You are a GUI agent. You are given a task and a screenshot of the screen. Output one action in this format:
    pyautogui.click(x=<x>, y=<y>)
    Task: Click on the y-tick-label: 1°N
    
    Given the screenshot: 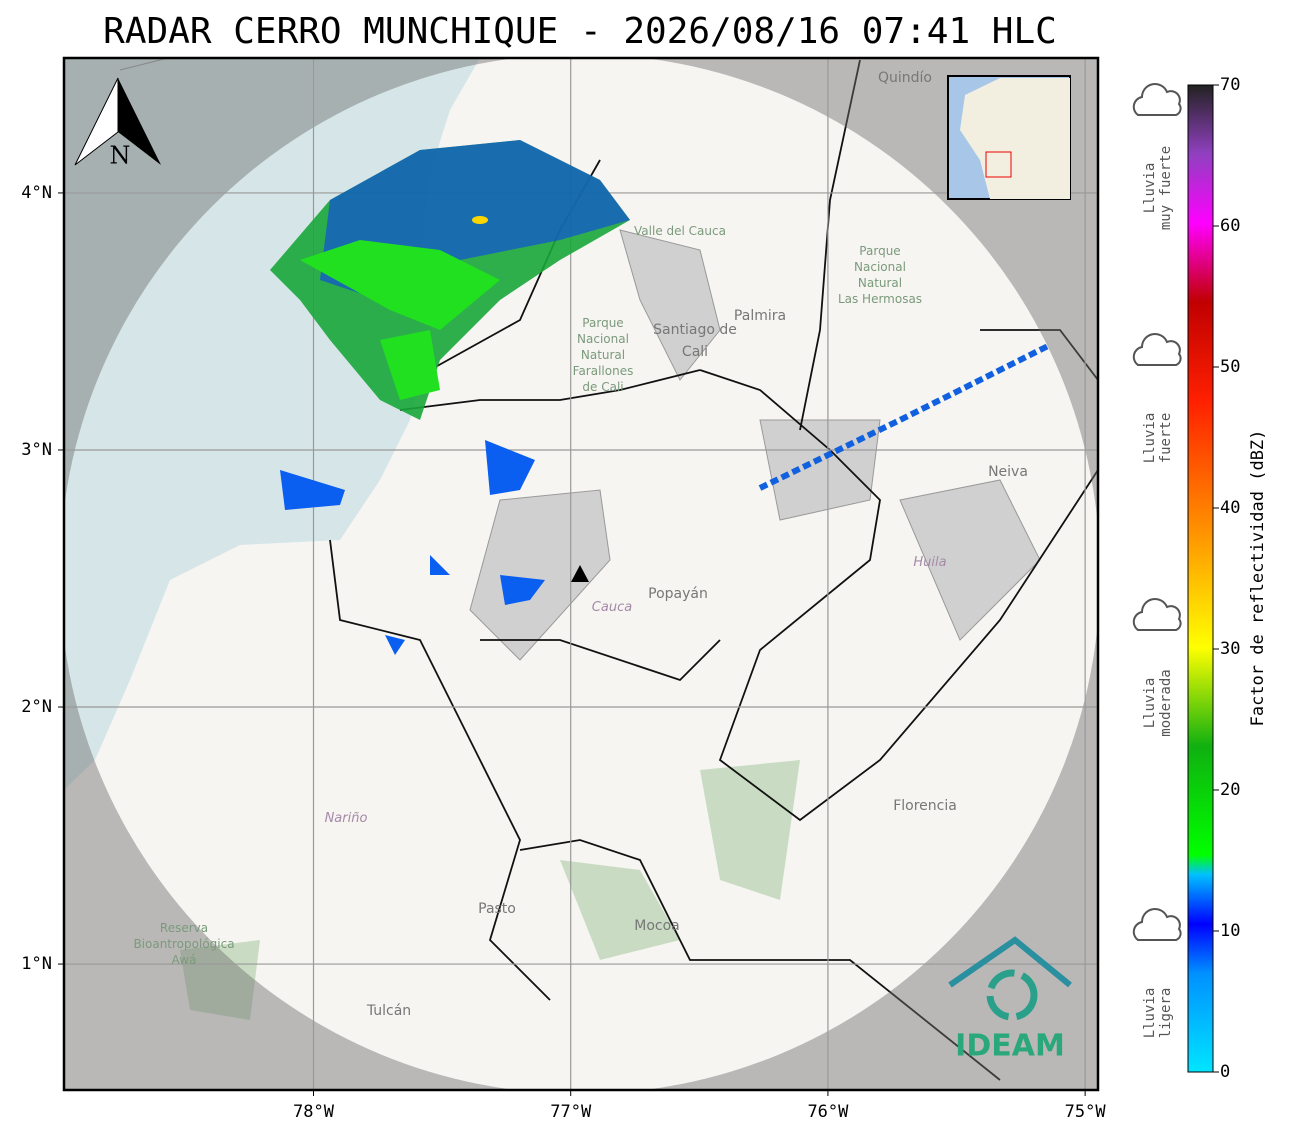 What is the action you would take?
    pyautogui.click(x=36, y=964)
    